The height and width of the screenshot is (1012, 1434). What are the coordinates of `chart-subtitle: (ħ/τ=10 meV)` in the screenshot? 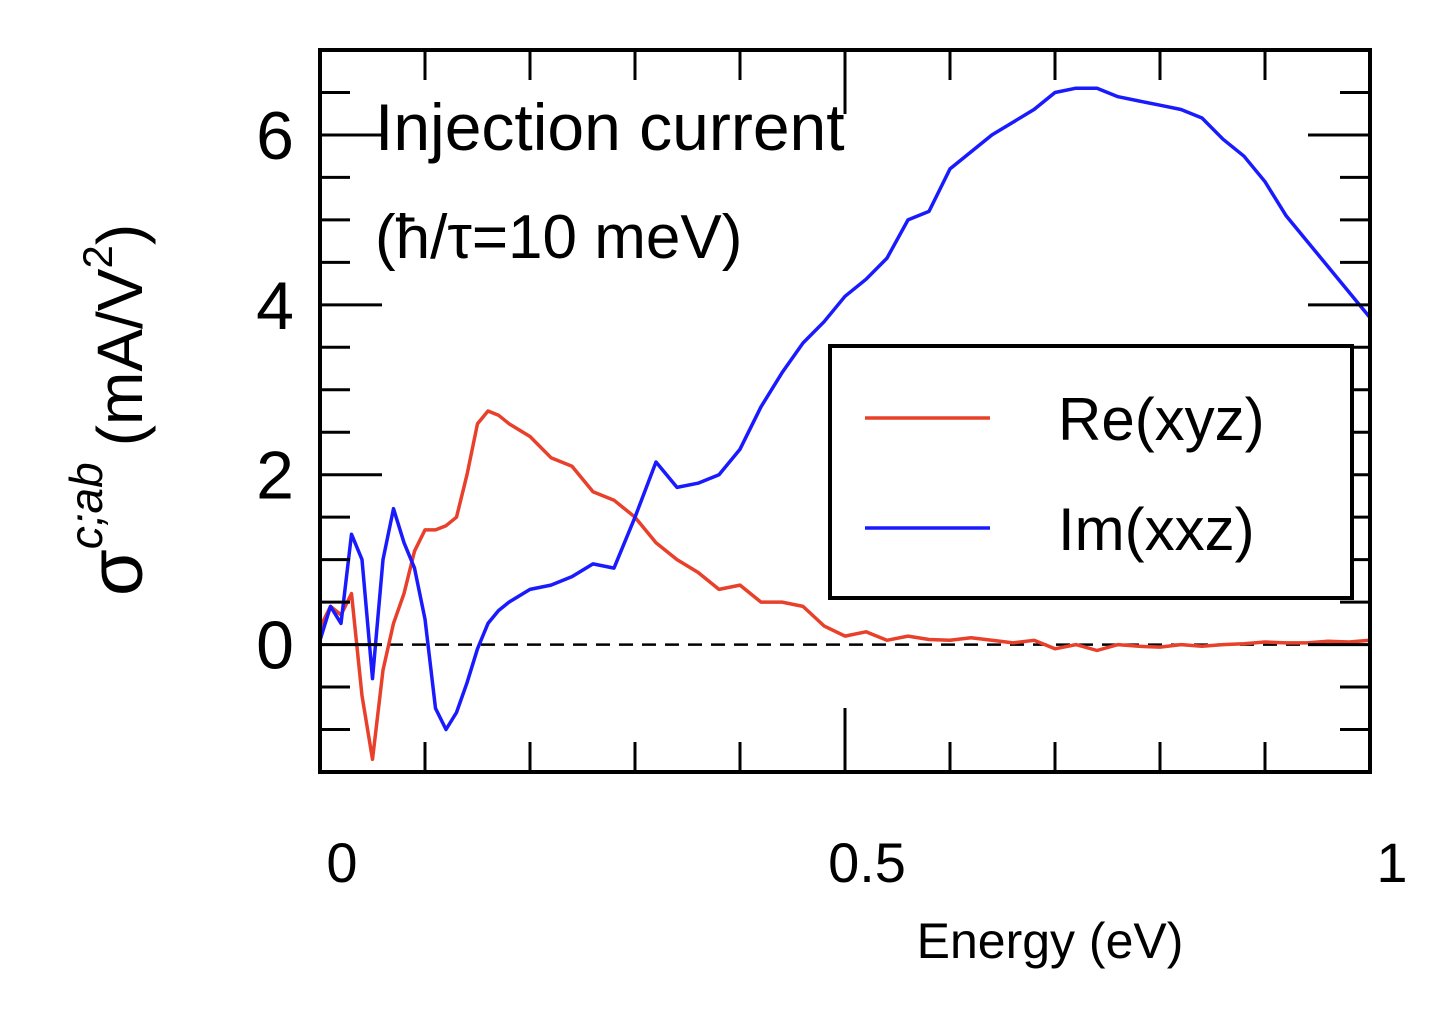 It's located at (558, 237).